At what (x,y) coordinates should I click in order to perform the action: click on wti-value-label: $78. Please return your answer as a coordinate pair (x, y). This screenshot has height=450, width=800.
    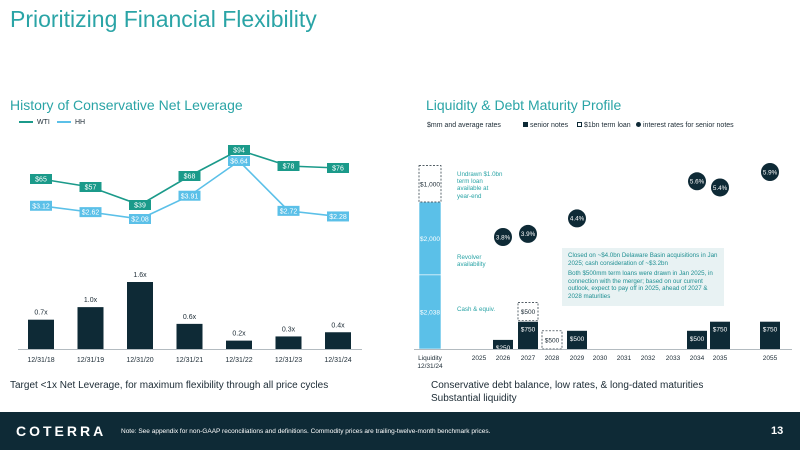
    Looking at the image, I should click on (289, 167).